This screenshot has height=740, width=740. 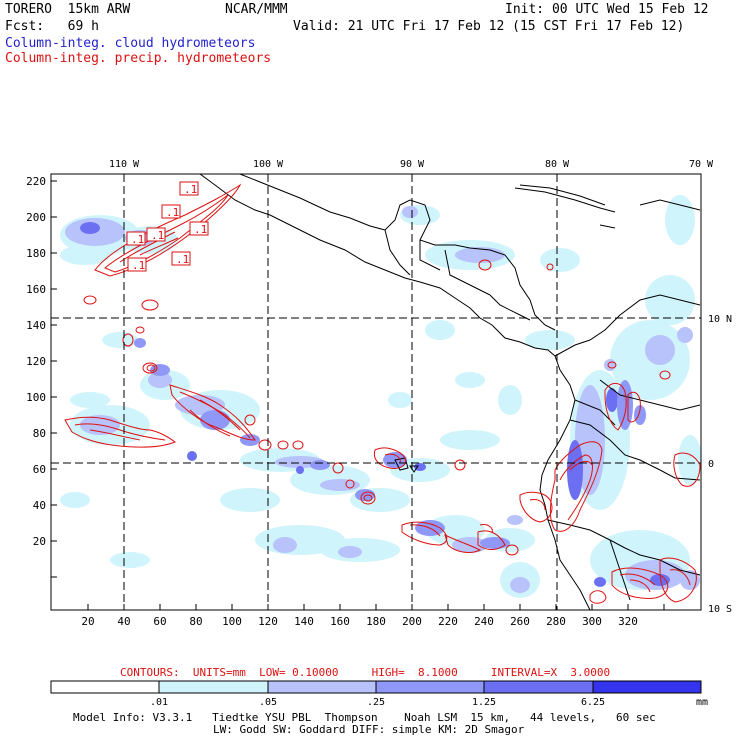 What do you see at coordinates (87, 621) in the screenshot?
I see `x-tick-label: 20` at bounding box center [87, 621].